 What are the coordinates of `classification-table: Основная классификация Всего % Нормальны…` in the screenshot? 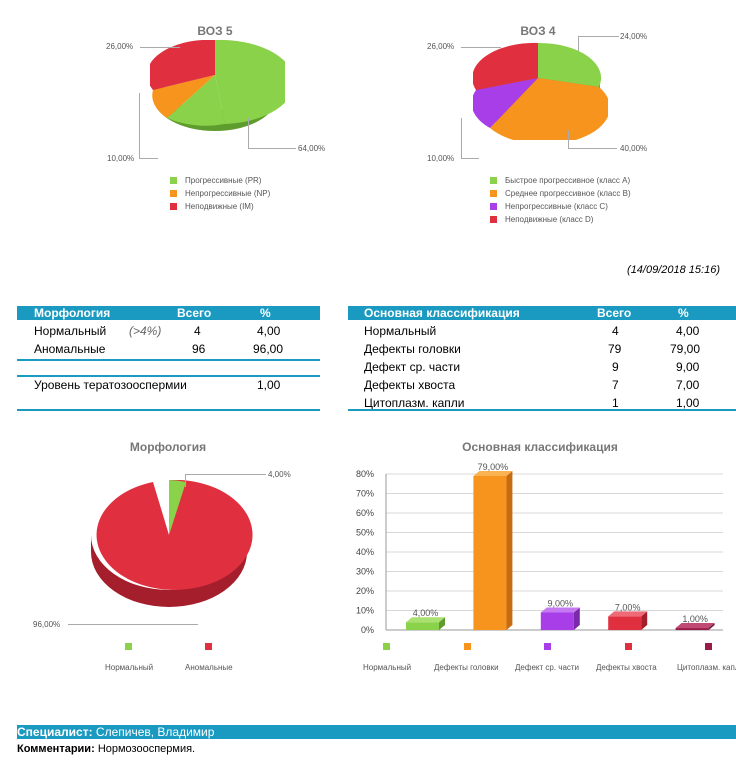 It's located at (542, 361).